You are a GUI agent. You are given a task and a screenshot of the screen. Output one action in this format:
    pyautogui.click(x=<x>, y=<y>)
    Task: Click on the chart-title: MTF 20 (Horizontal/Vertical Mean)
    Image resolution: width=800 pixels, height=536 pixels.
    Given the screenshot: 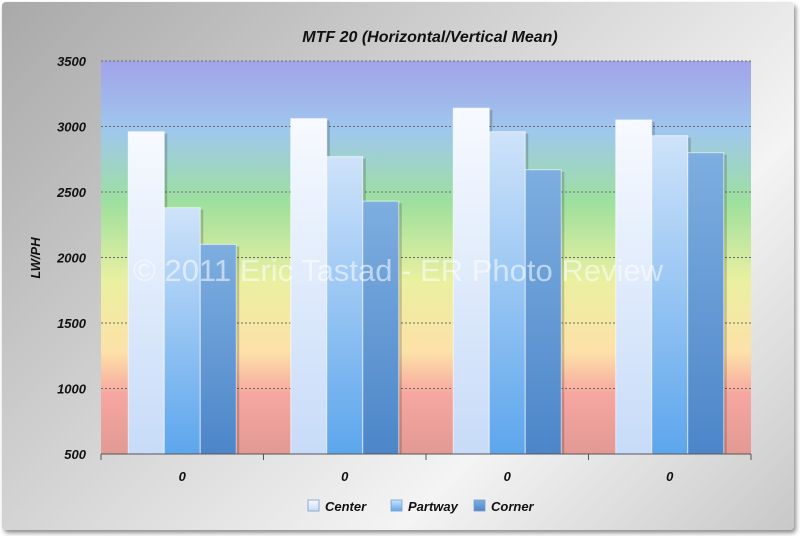 What is the action you would take?
    pyautogui.click(x=429, y=37)
    